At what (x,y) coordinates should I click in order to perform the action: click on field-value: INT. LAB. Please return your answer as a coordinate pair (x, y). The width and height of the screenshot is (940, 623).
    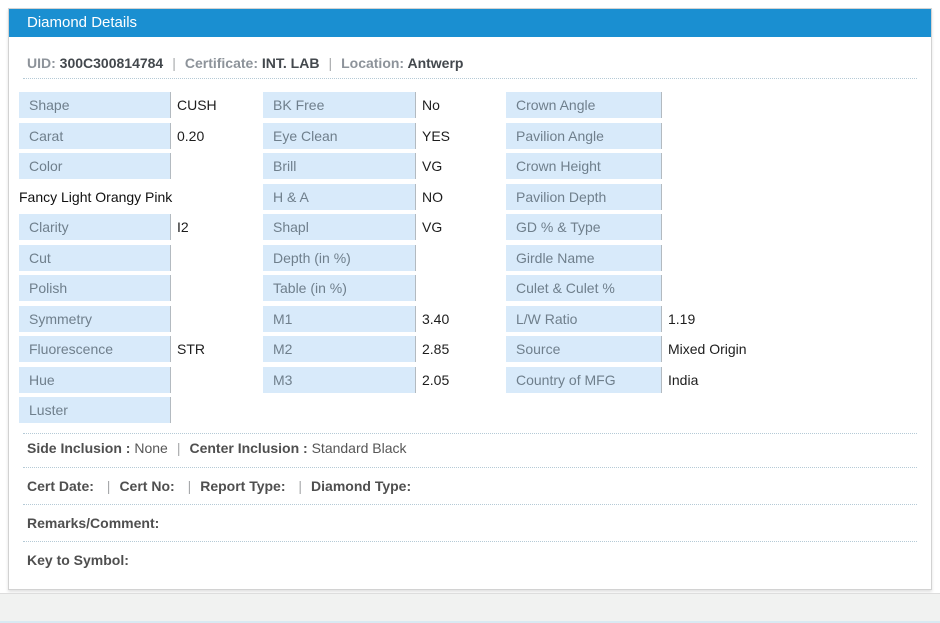
    Looking at the image, I should click on (290, 63).